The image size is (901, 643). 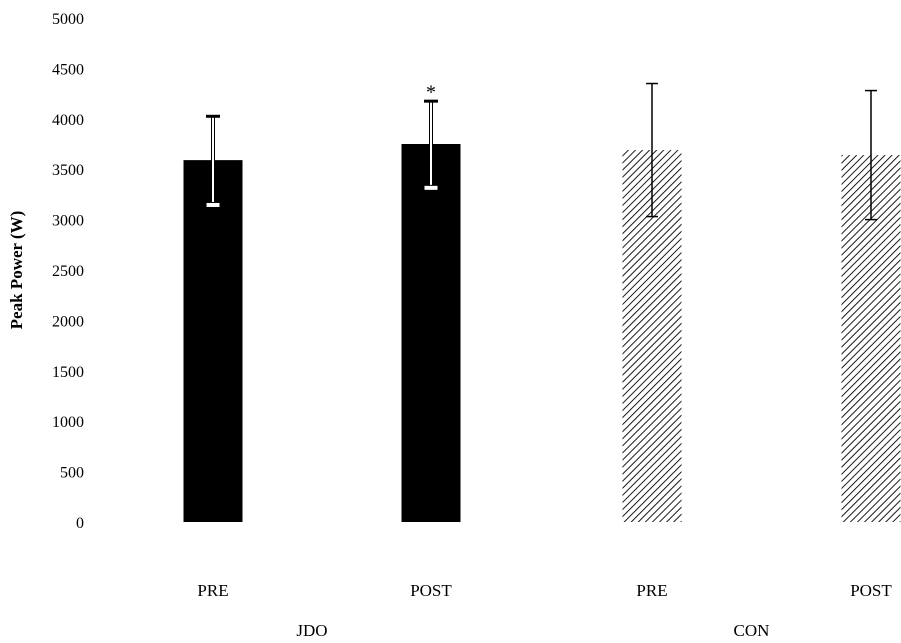 I want to click on y-axis-ticks: 0 500 1000 1500 2000 2500 3000 3500 4000 4500 5000, so click(x=68, y=271).